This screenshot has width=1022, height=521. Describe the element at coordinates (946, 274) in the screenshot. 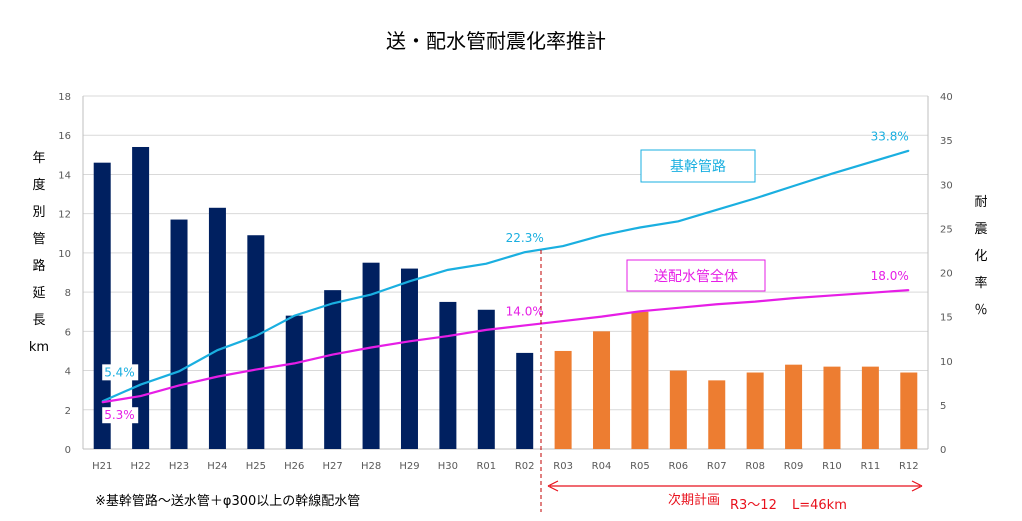

I see `right-tick-4: 20` at that location.